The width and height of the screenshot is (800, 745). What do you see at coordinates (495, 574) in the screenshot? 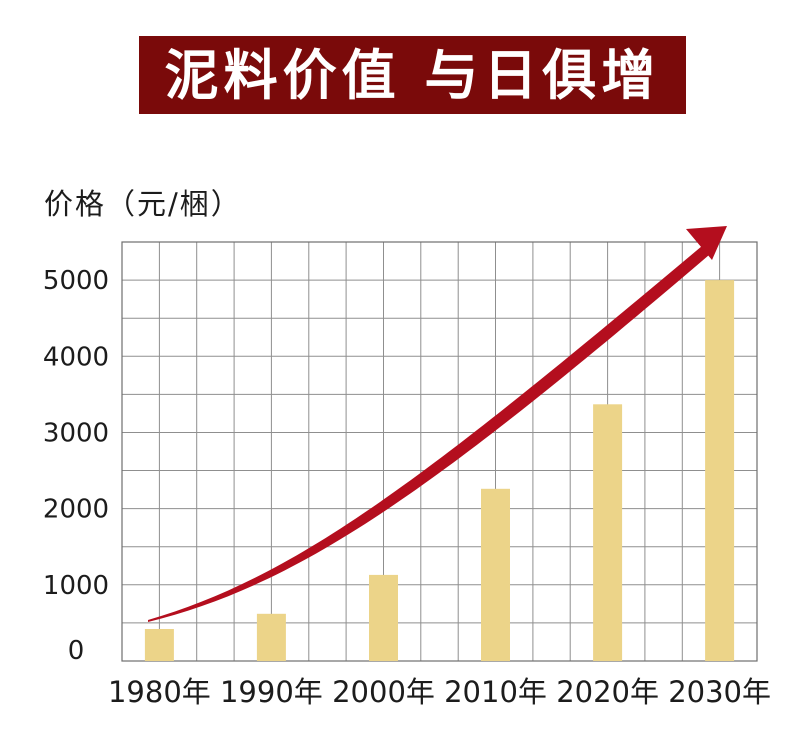
I see `bar-2010年` at bounding box center [495, 574].